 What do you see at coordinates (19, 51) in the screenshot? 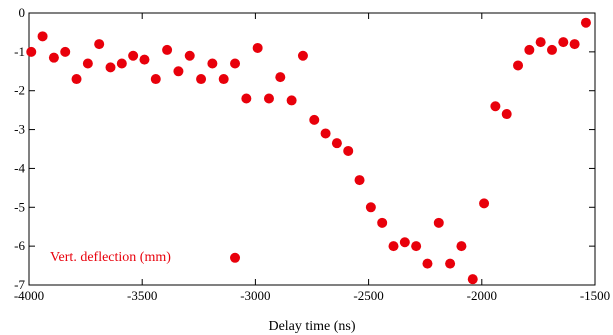
I see `y-tick-label: -1` at bounding box center [19, 51].